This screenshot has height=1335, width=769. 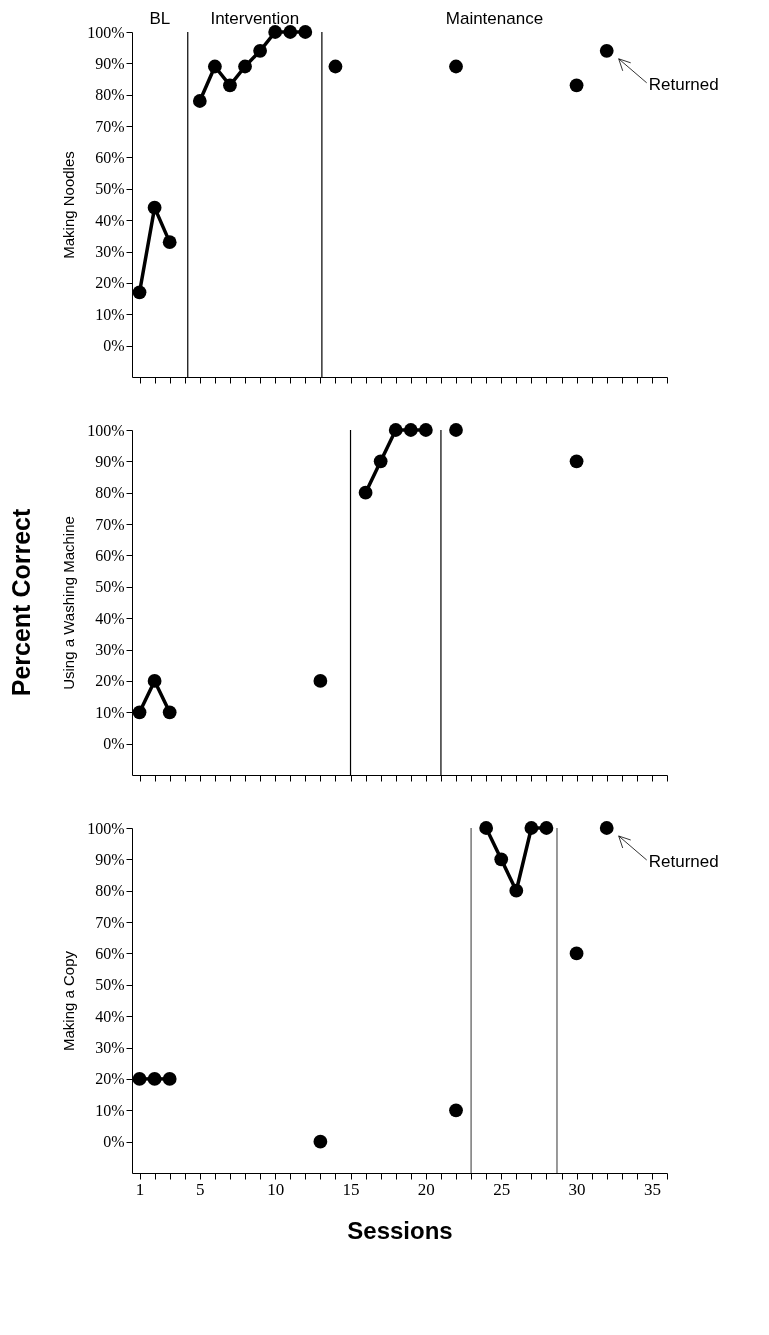 I want to click on x-tick-label: 10, so click(x=276, y=1189).